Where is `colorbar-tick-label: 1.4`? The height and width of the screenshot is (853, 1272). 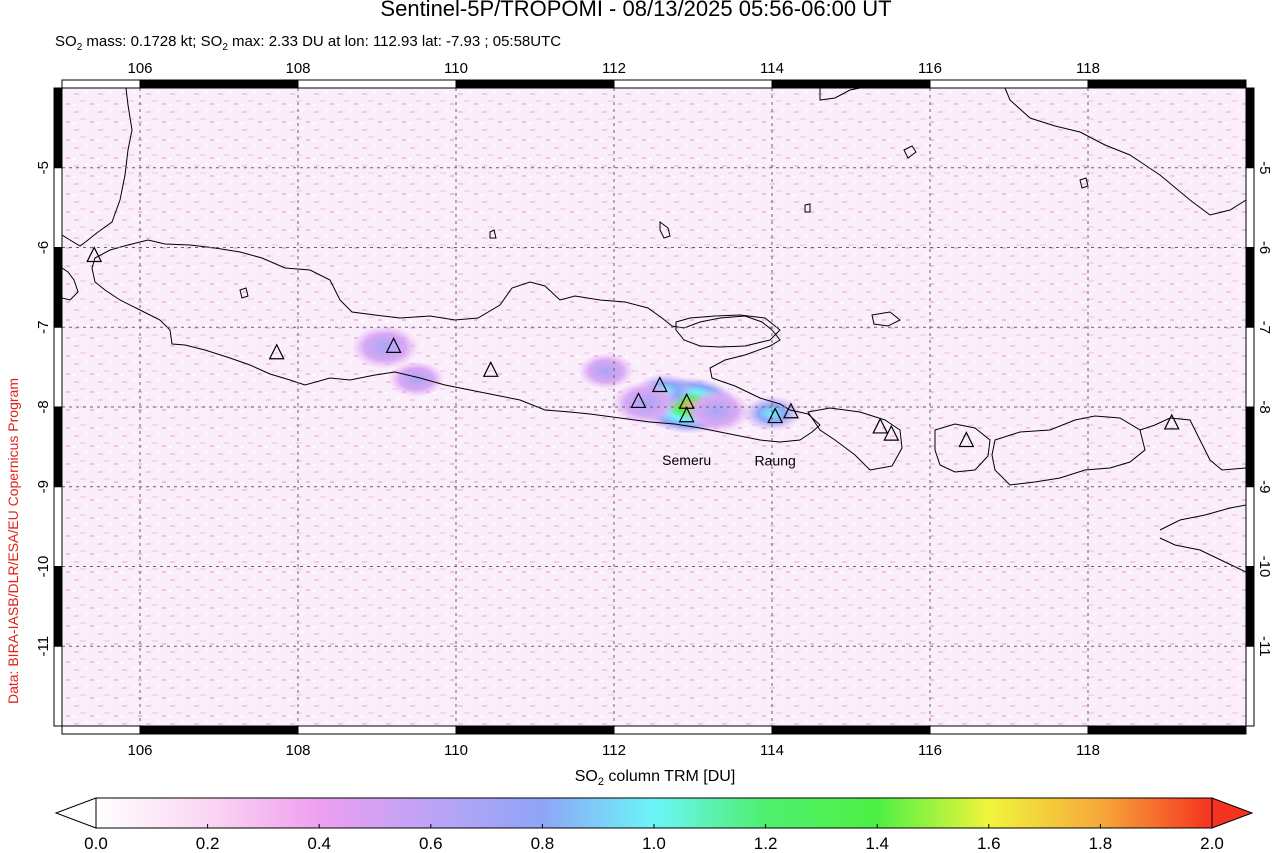
colorbar-tick-label: 1.4 is located at coordinates (877, 843).